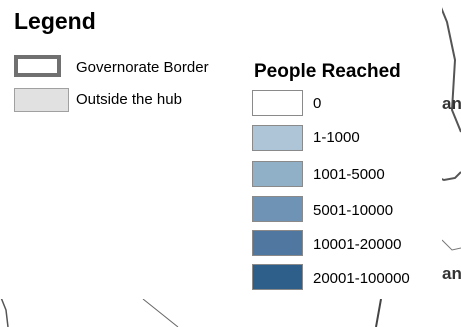 The height and width of the screenshot is (327, 461). Describe the element at coordinates (378, 312) in the screenshot. I see `governorate-boundary-bottom-right` at that location.